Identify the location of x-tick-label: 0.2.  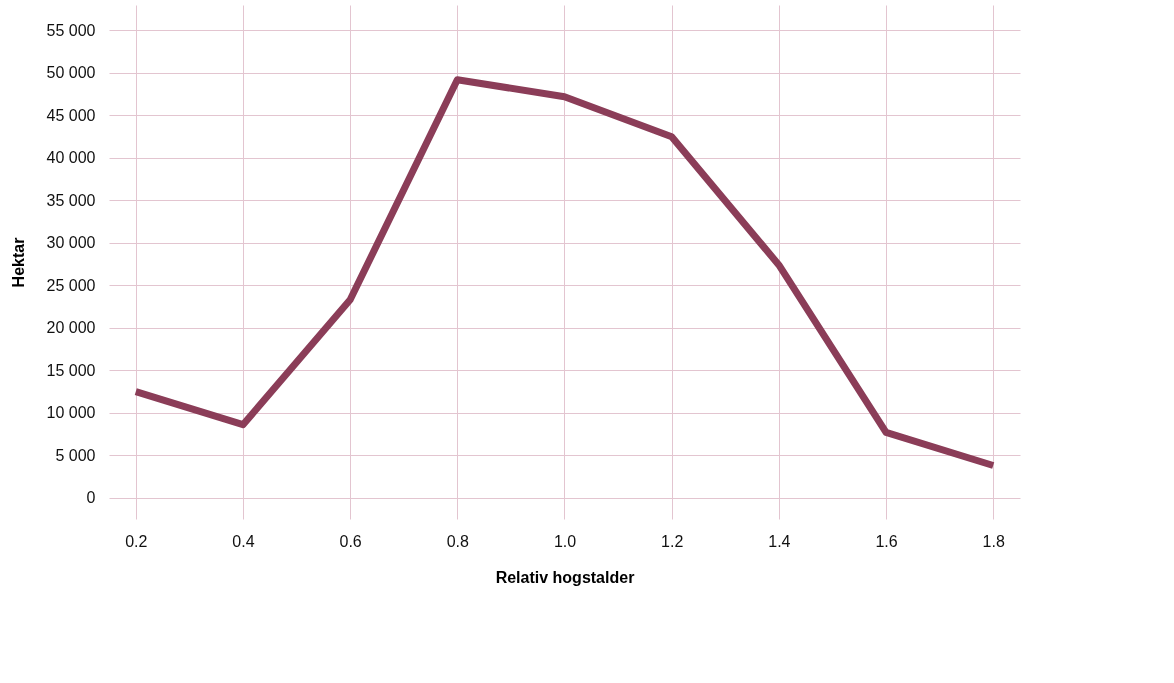
(136, 541).